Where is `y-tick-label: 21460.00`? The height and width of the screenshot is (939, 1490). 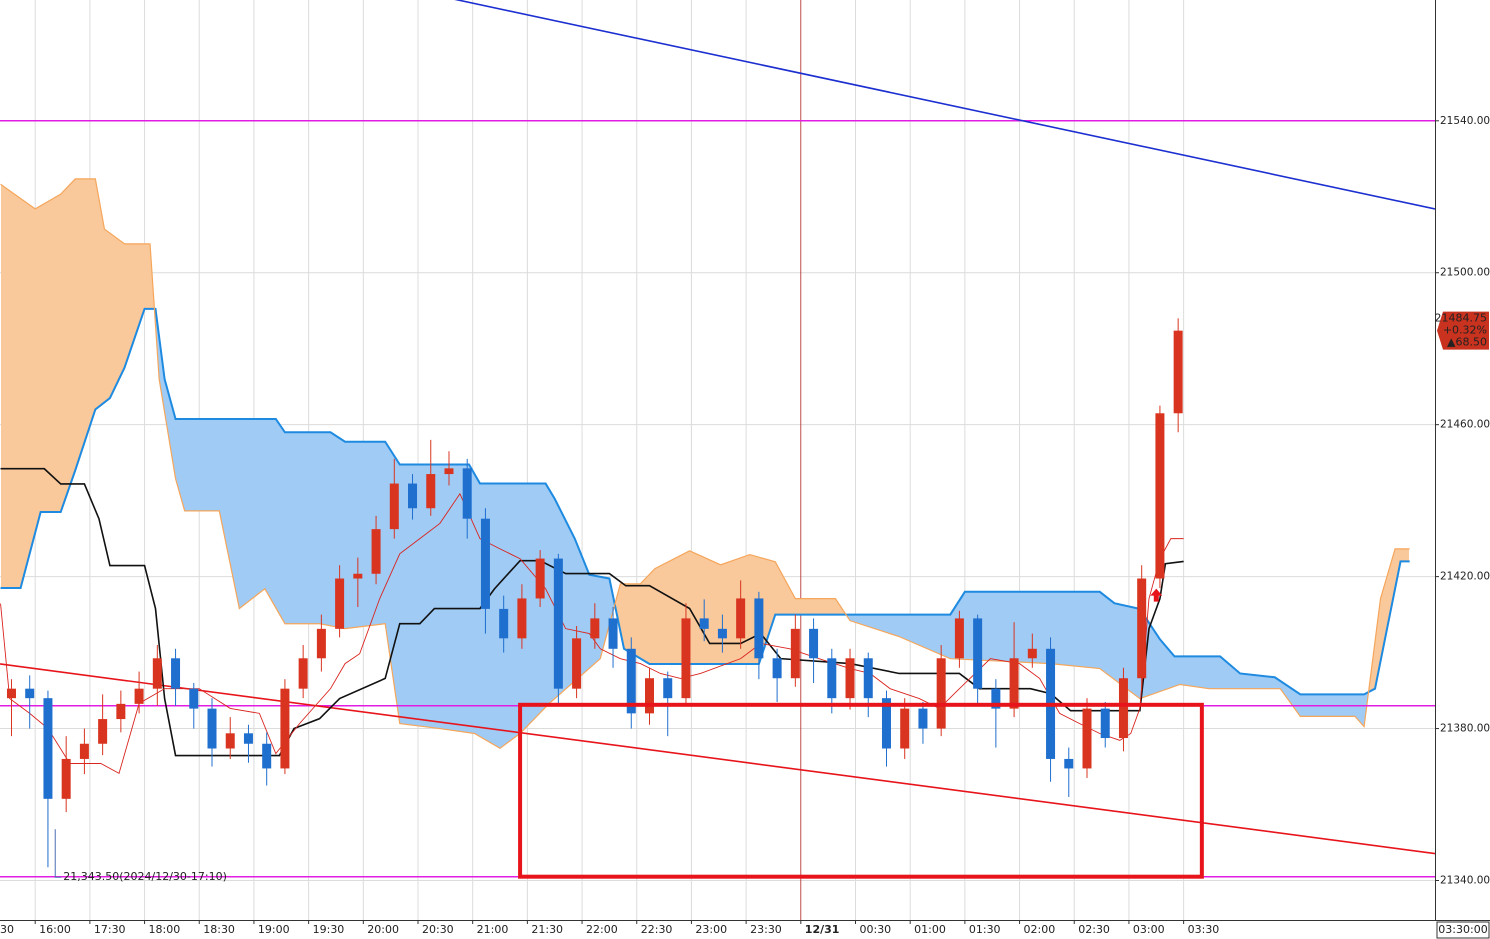 y-tick-label: 21460.00 is located at coordinates (1465, 425).